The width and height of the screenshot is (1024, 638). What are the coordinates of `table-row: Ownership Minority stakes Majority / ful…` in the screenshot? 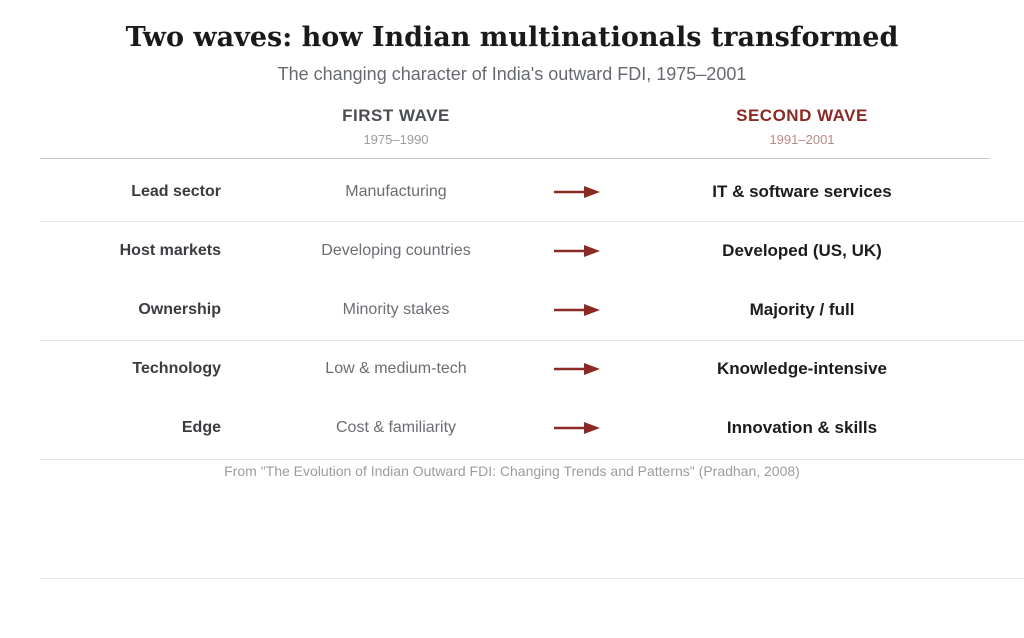 It's located at (512, 310).